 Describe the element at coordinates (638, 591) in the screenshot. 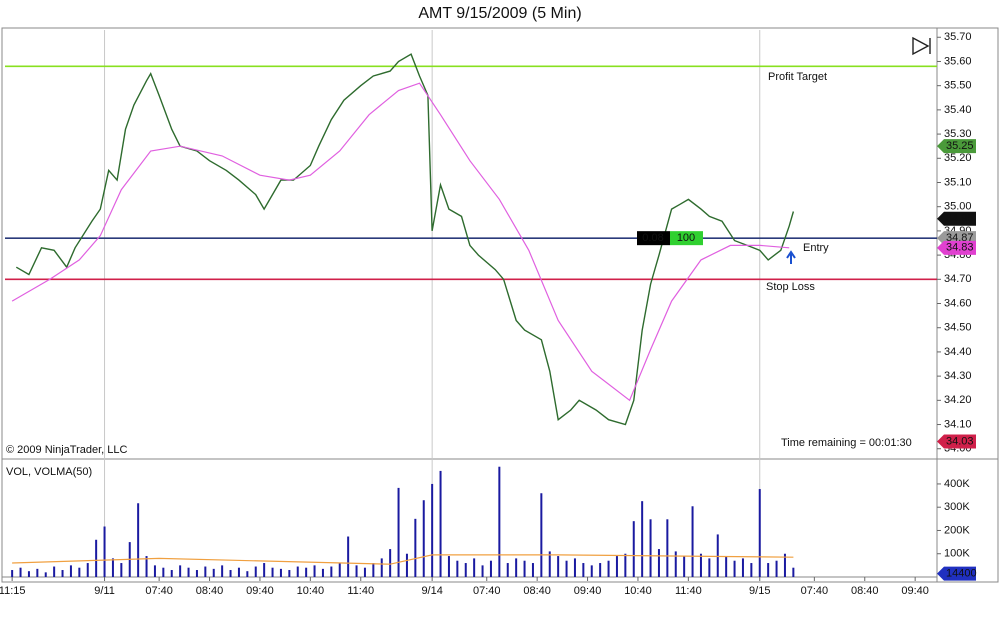

I see `x-tick-label: 10:40` at that location.